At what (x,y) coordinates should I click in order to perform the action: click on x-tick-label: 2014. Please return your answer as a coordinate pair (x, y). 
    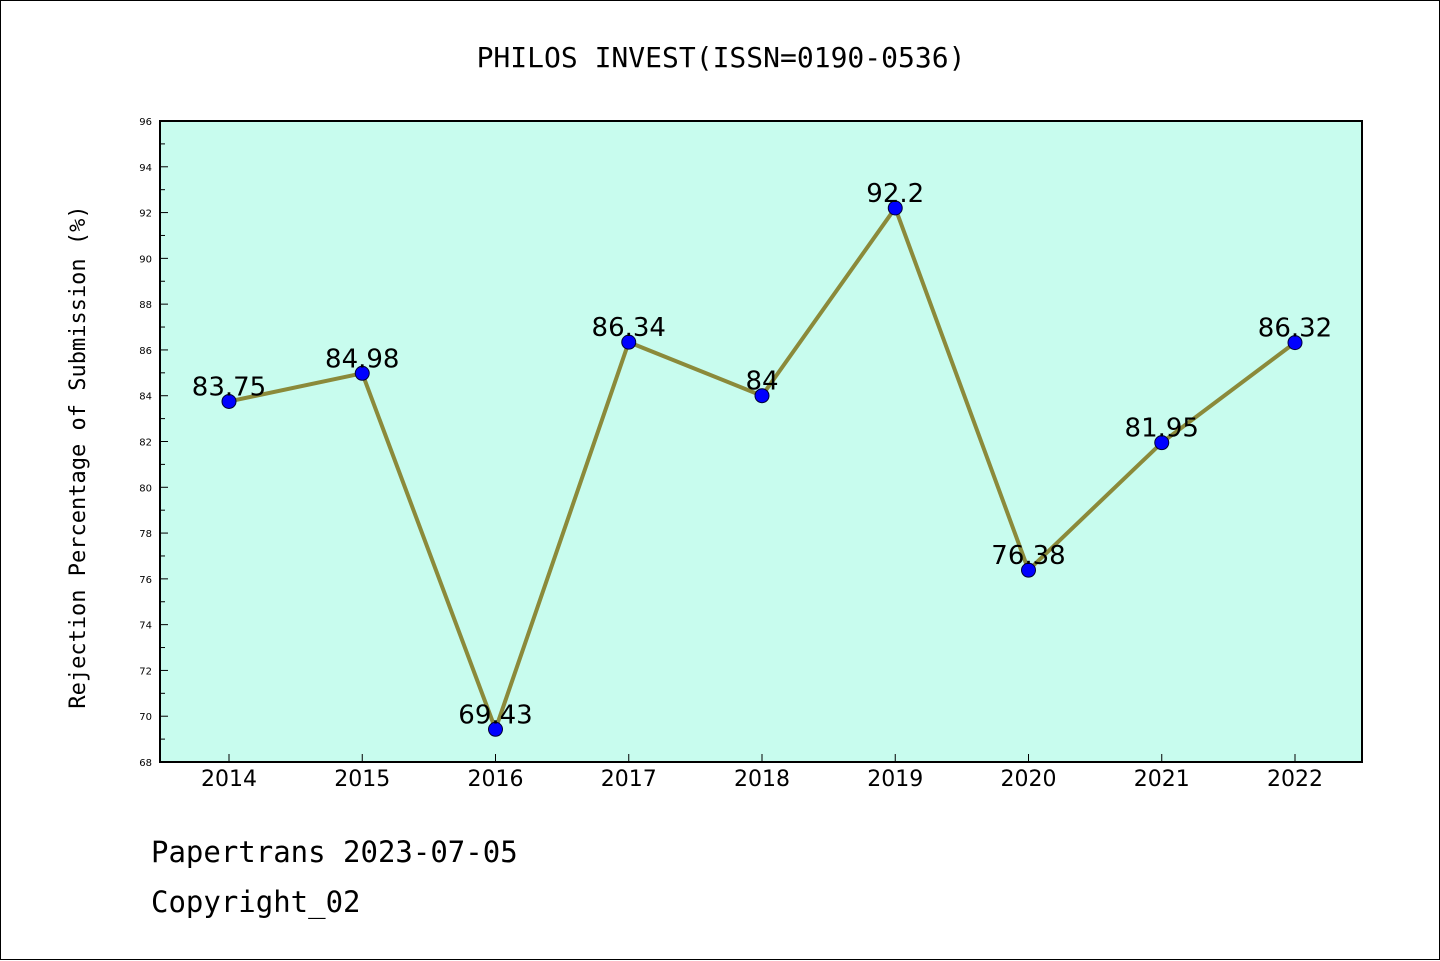
    Looking at the image, I should click on (229, 779).